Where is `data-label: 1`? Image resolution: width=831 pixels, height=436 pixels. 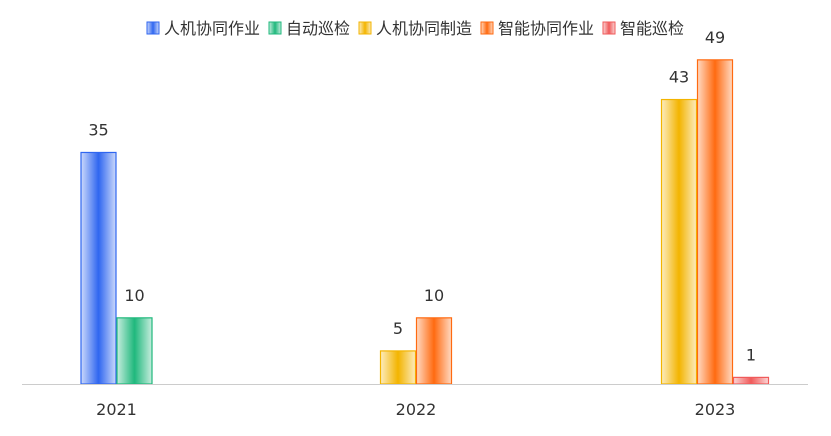
data-label: 1 is located at coordinates (751, 354).